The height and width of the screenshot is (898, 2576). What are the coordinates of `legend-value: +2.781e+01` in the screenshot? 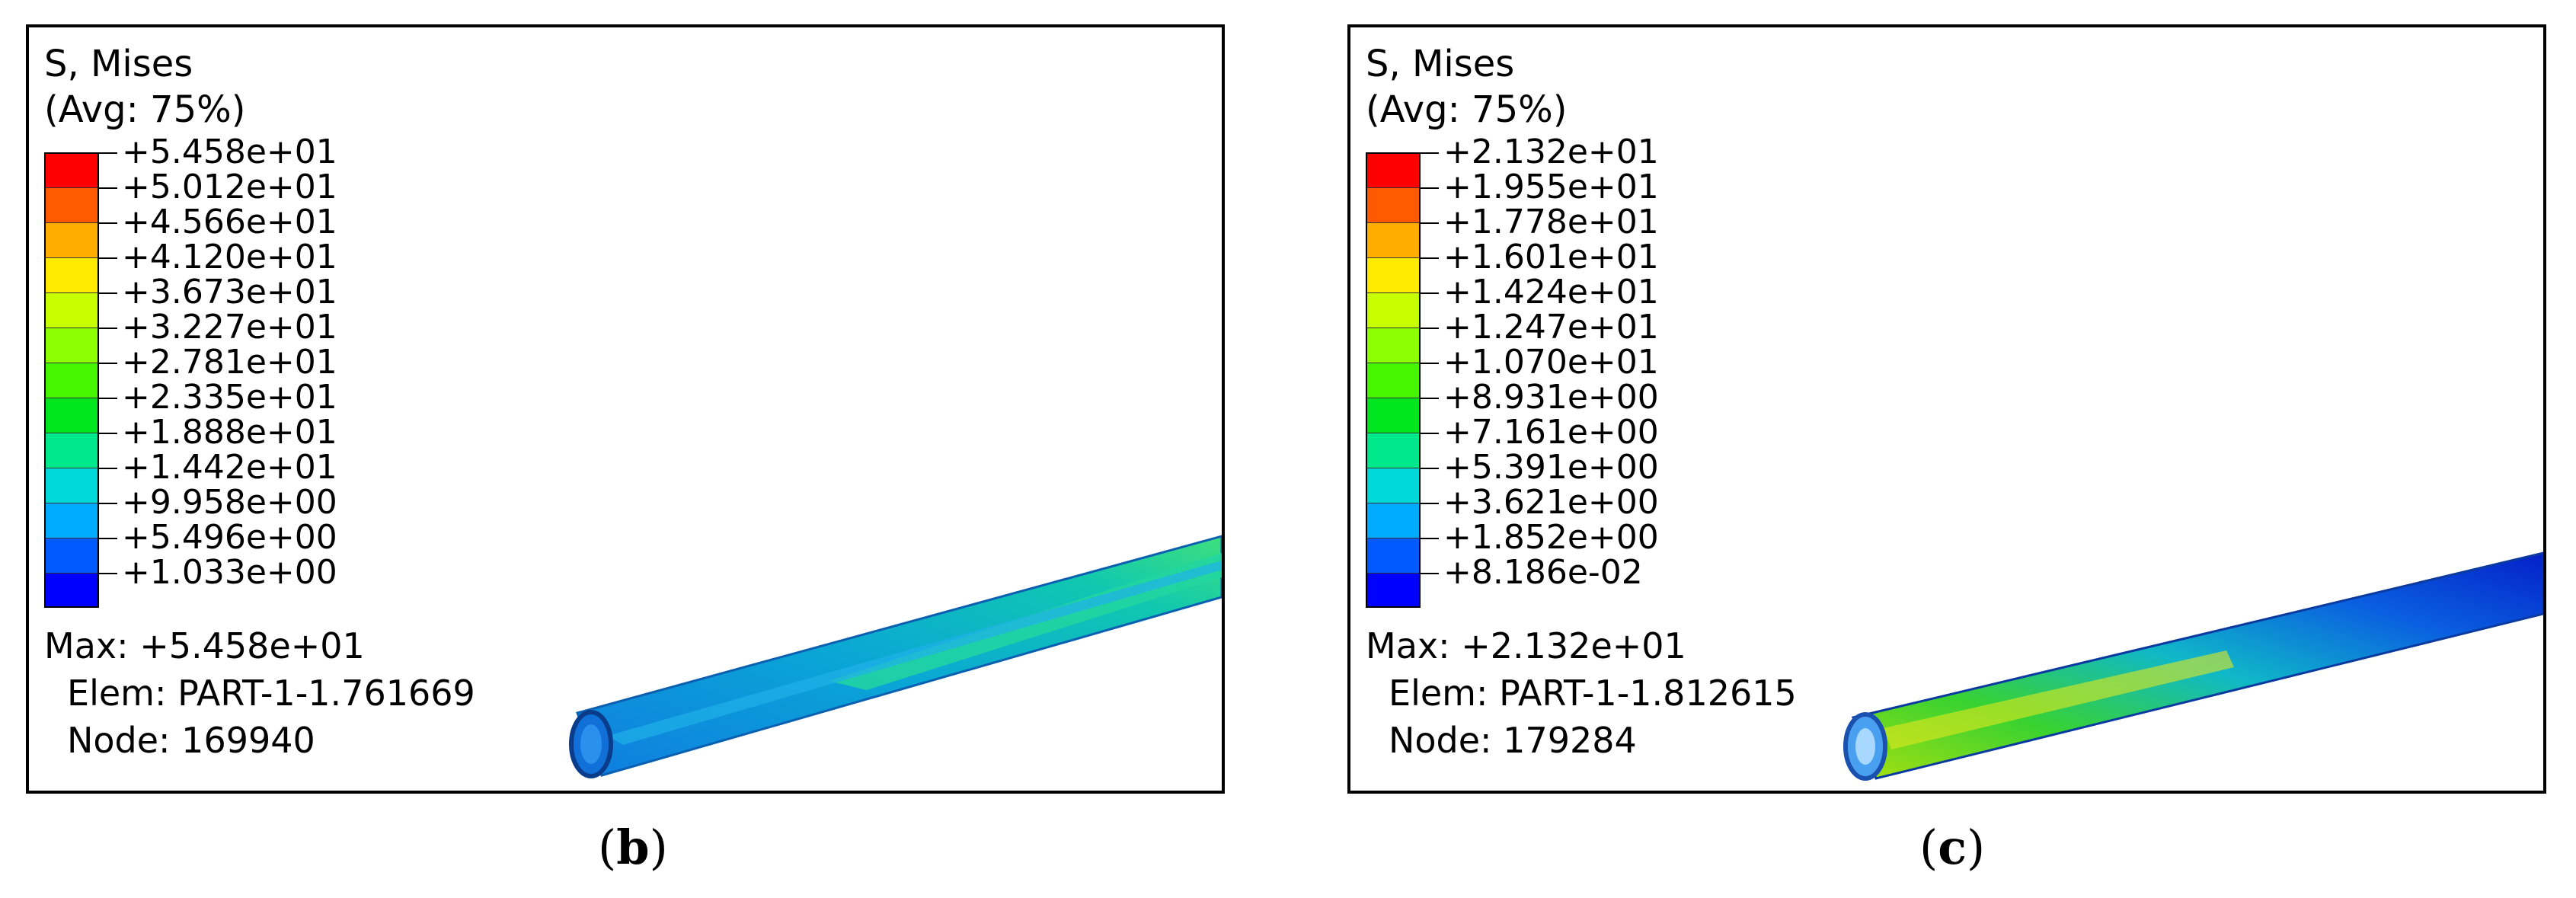 It's located at (230, 362).